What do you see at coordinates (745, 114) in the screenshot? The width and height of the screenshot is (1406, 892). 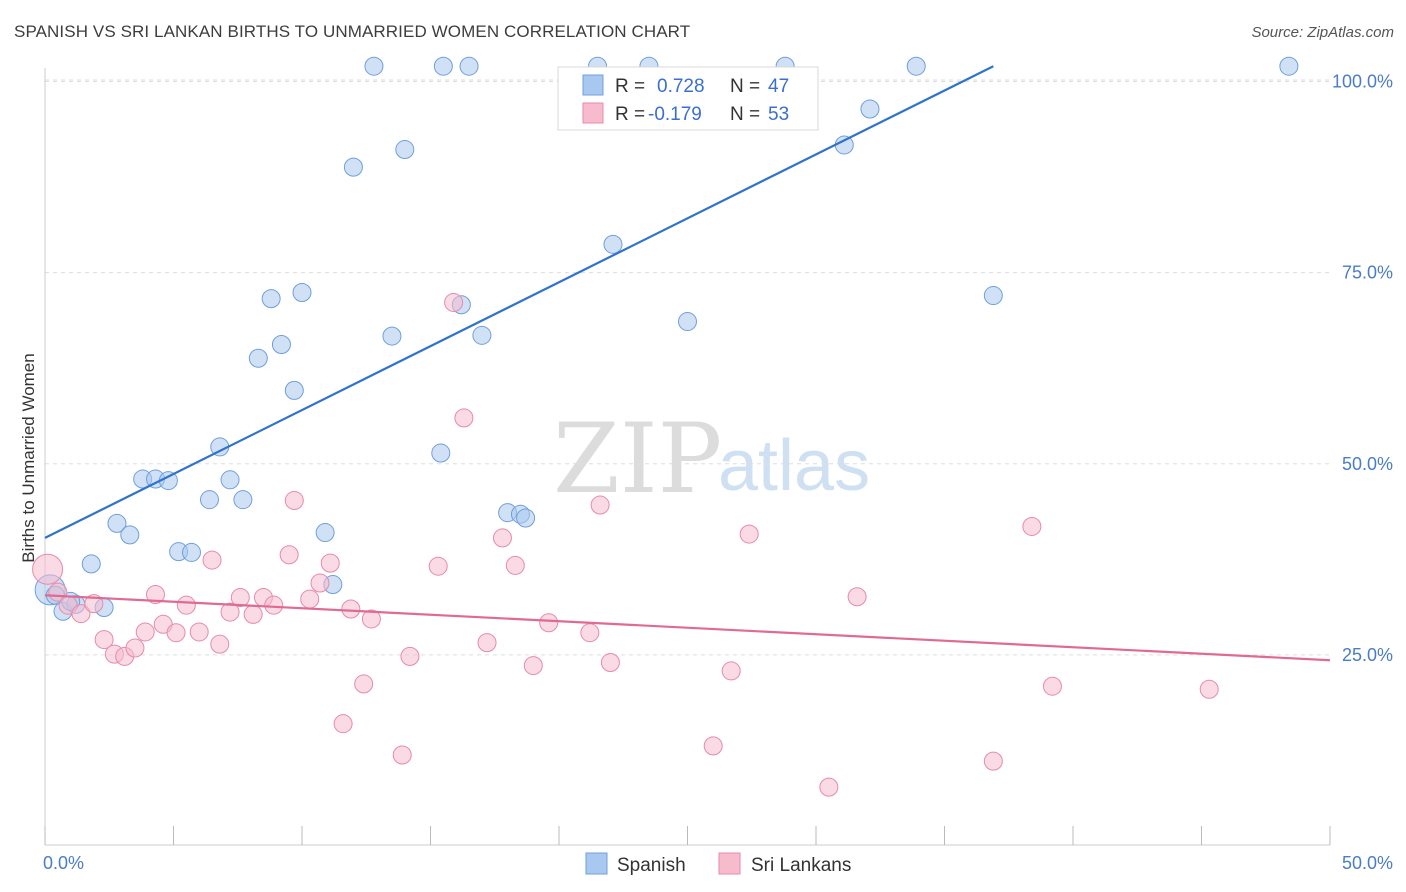 I see `stats-legend-n-label-srilankan: N =` at bounding box center [745, 114].